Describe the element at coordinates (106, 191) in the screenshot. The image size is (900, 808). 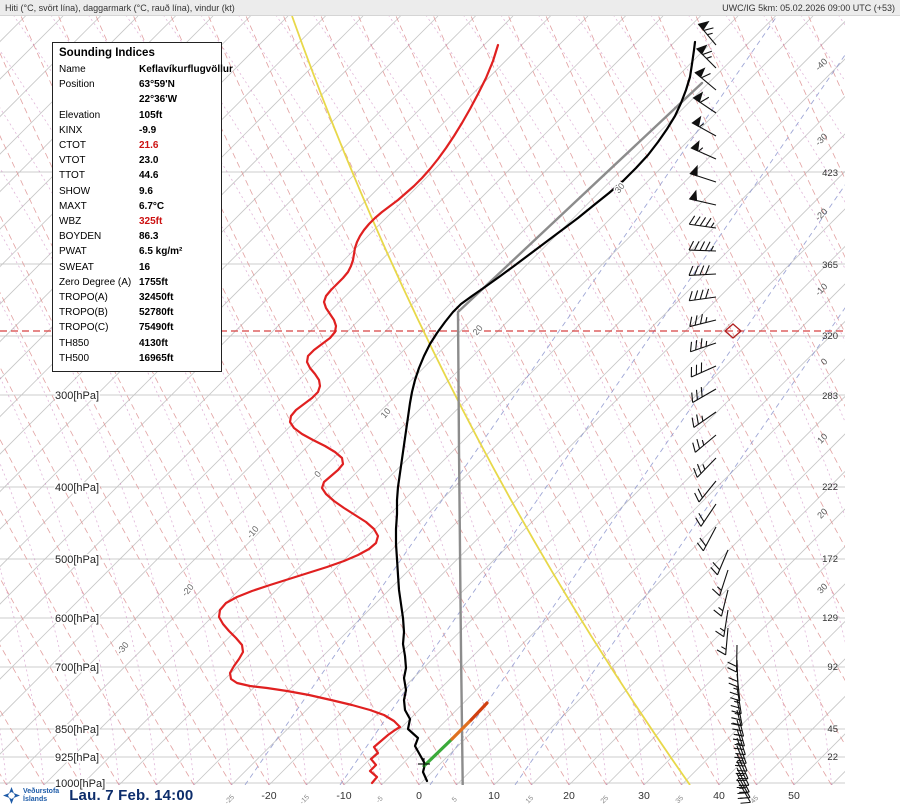
I see `indices-row: SHOW 9.6` at that location.